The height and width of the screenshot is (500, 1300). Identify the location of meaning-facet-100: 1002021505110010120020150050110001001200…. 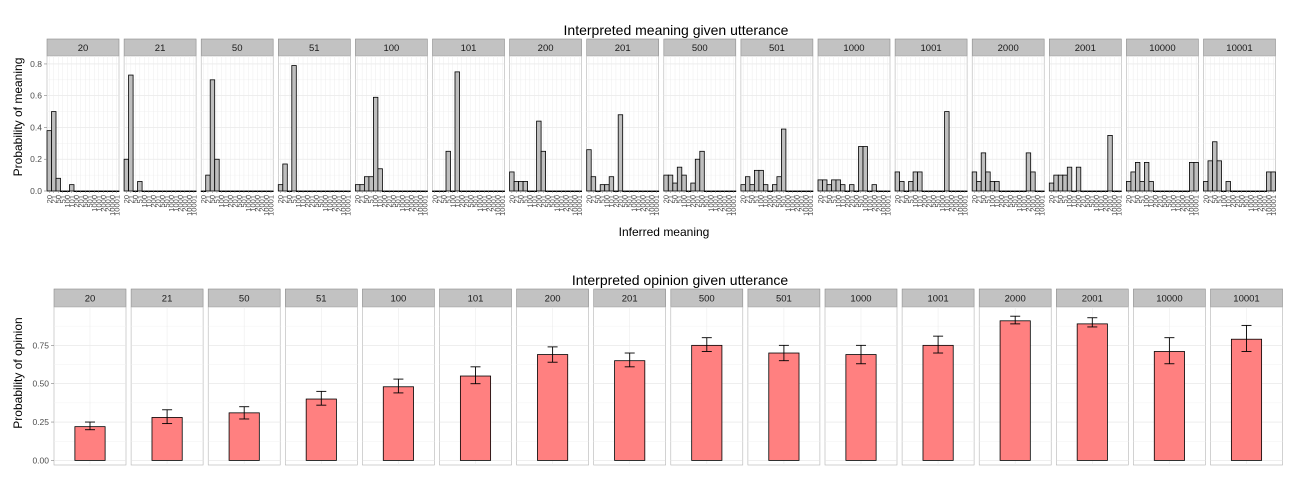
(391, 127).